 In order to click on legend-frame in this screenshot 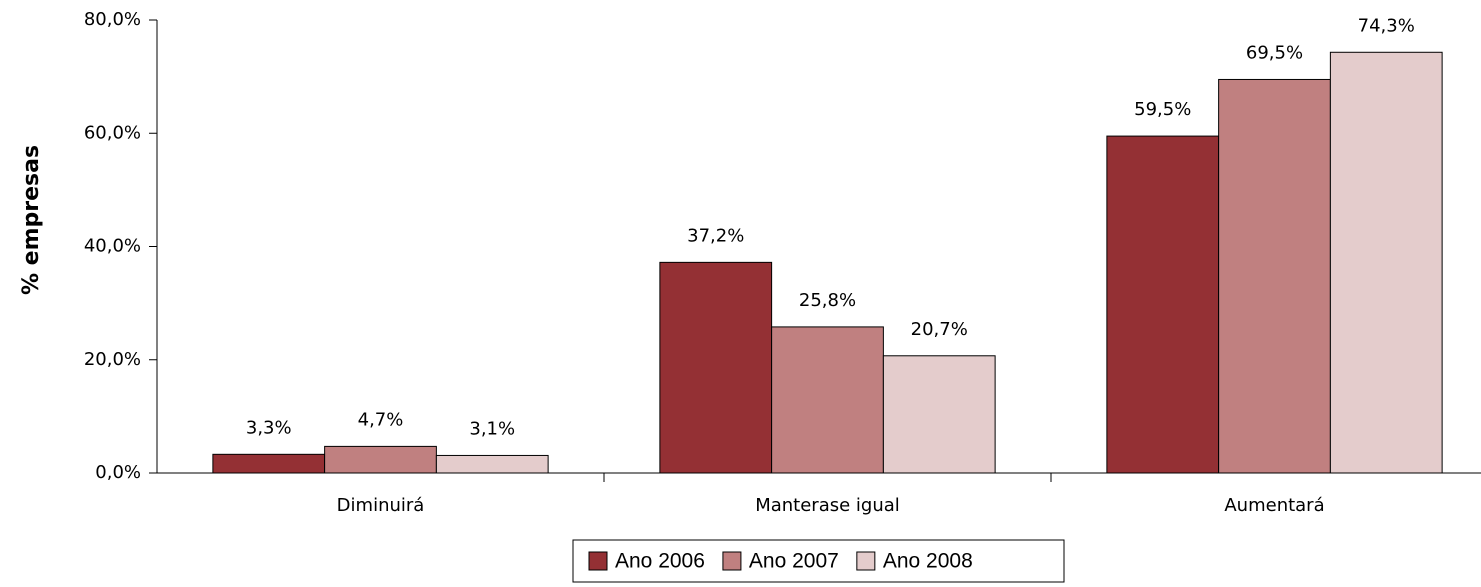, I will do `click(818, 561)`.